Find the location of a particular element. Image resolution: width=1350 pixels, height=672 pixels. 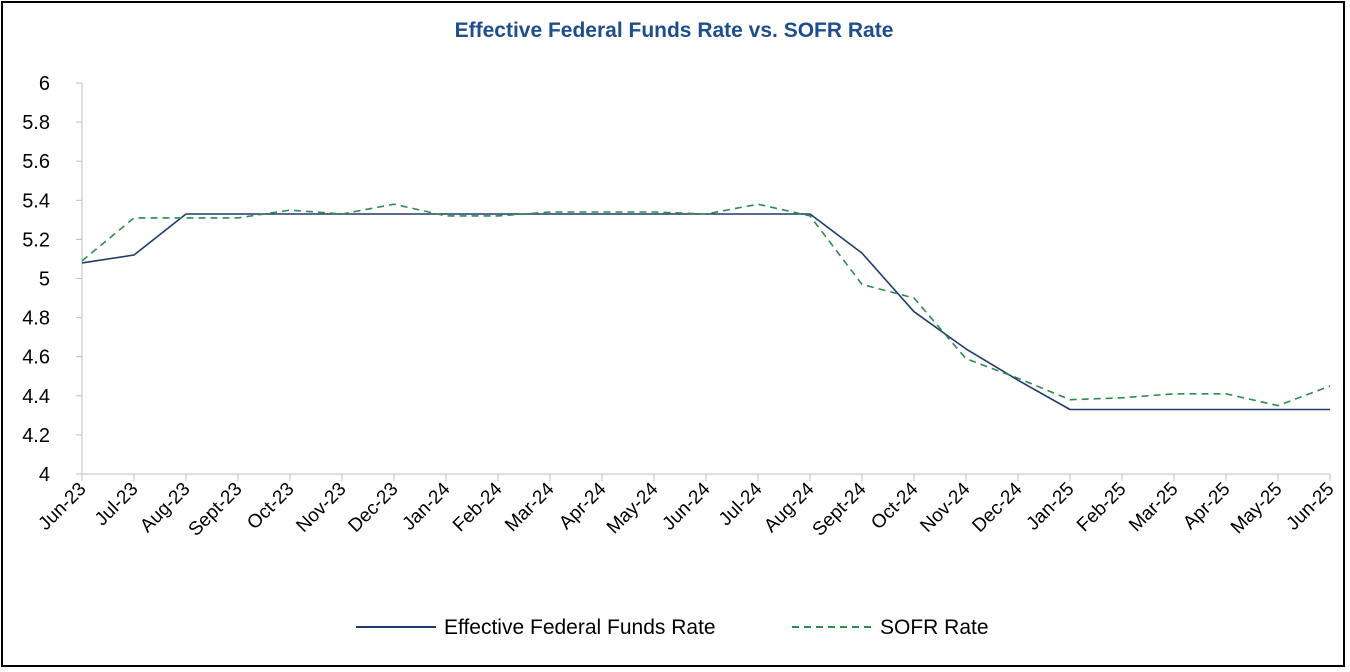

legend: Effective Federal Funds Rate SOFR Rate is located at coordinates (672, 627).